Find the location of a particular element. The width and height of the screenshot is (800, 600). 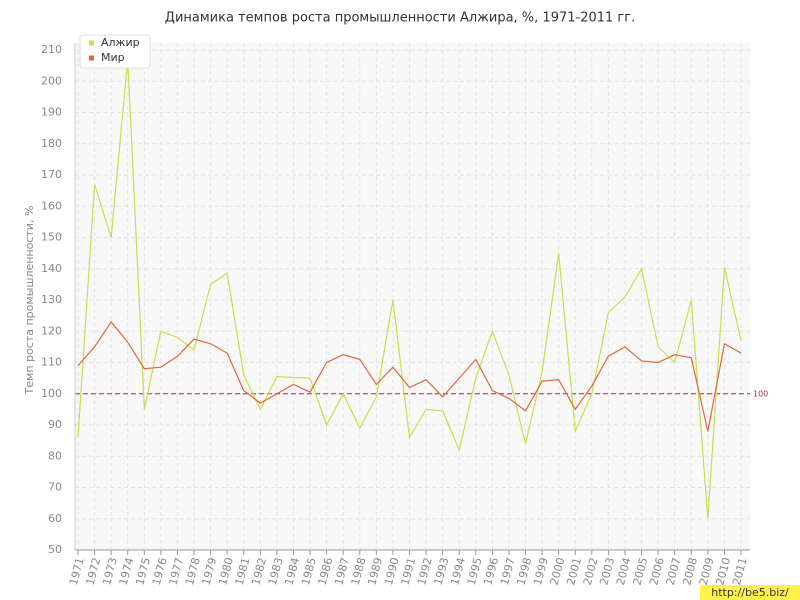

y-tick-label: 160 is located at coordinates (51, 205).